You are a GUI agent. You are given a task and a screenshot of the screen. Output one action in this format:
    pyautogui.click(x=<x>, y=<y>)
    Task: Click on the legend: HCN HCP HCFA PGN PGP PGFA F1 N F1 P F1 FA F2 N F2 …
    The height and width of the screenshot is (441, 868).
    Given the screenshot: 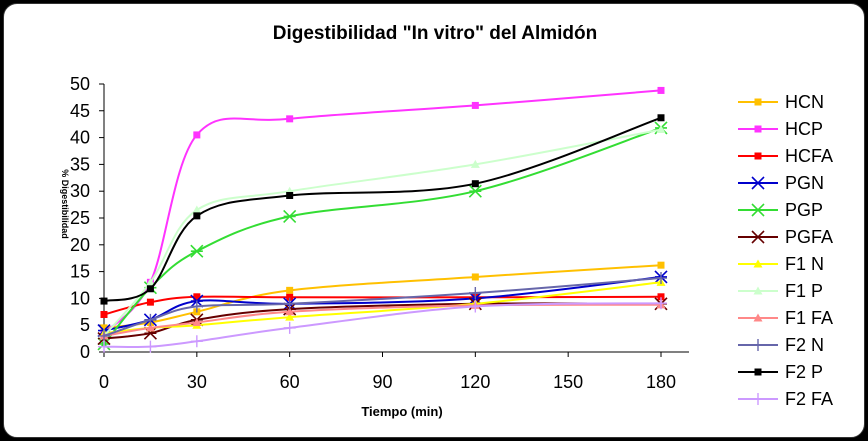 What is the action you would take?
    pyautogui.click(x=785, y=250)
    